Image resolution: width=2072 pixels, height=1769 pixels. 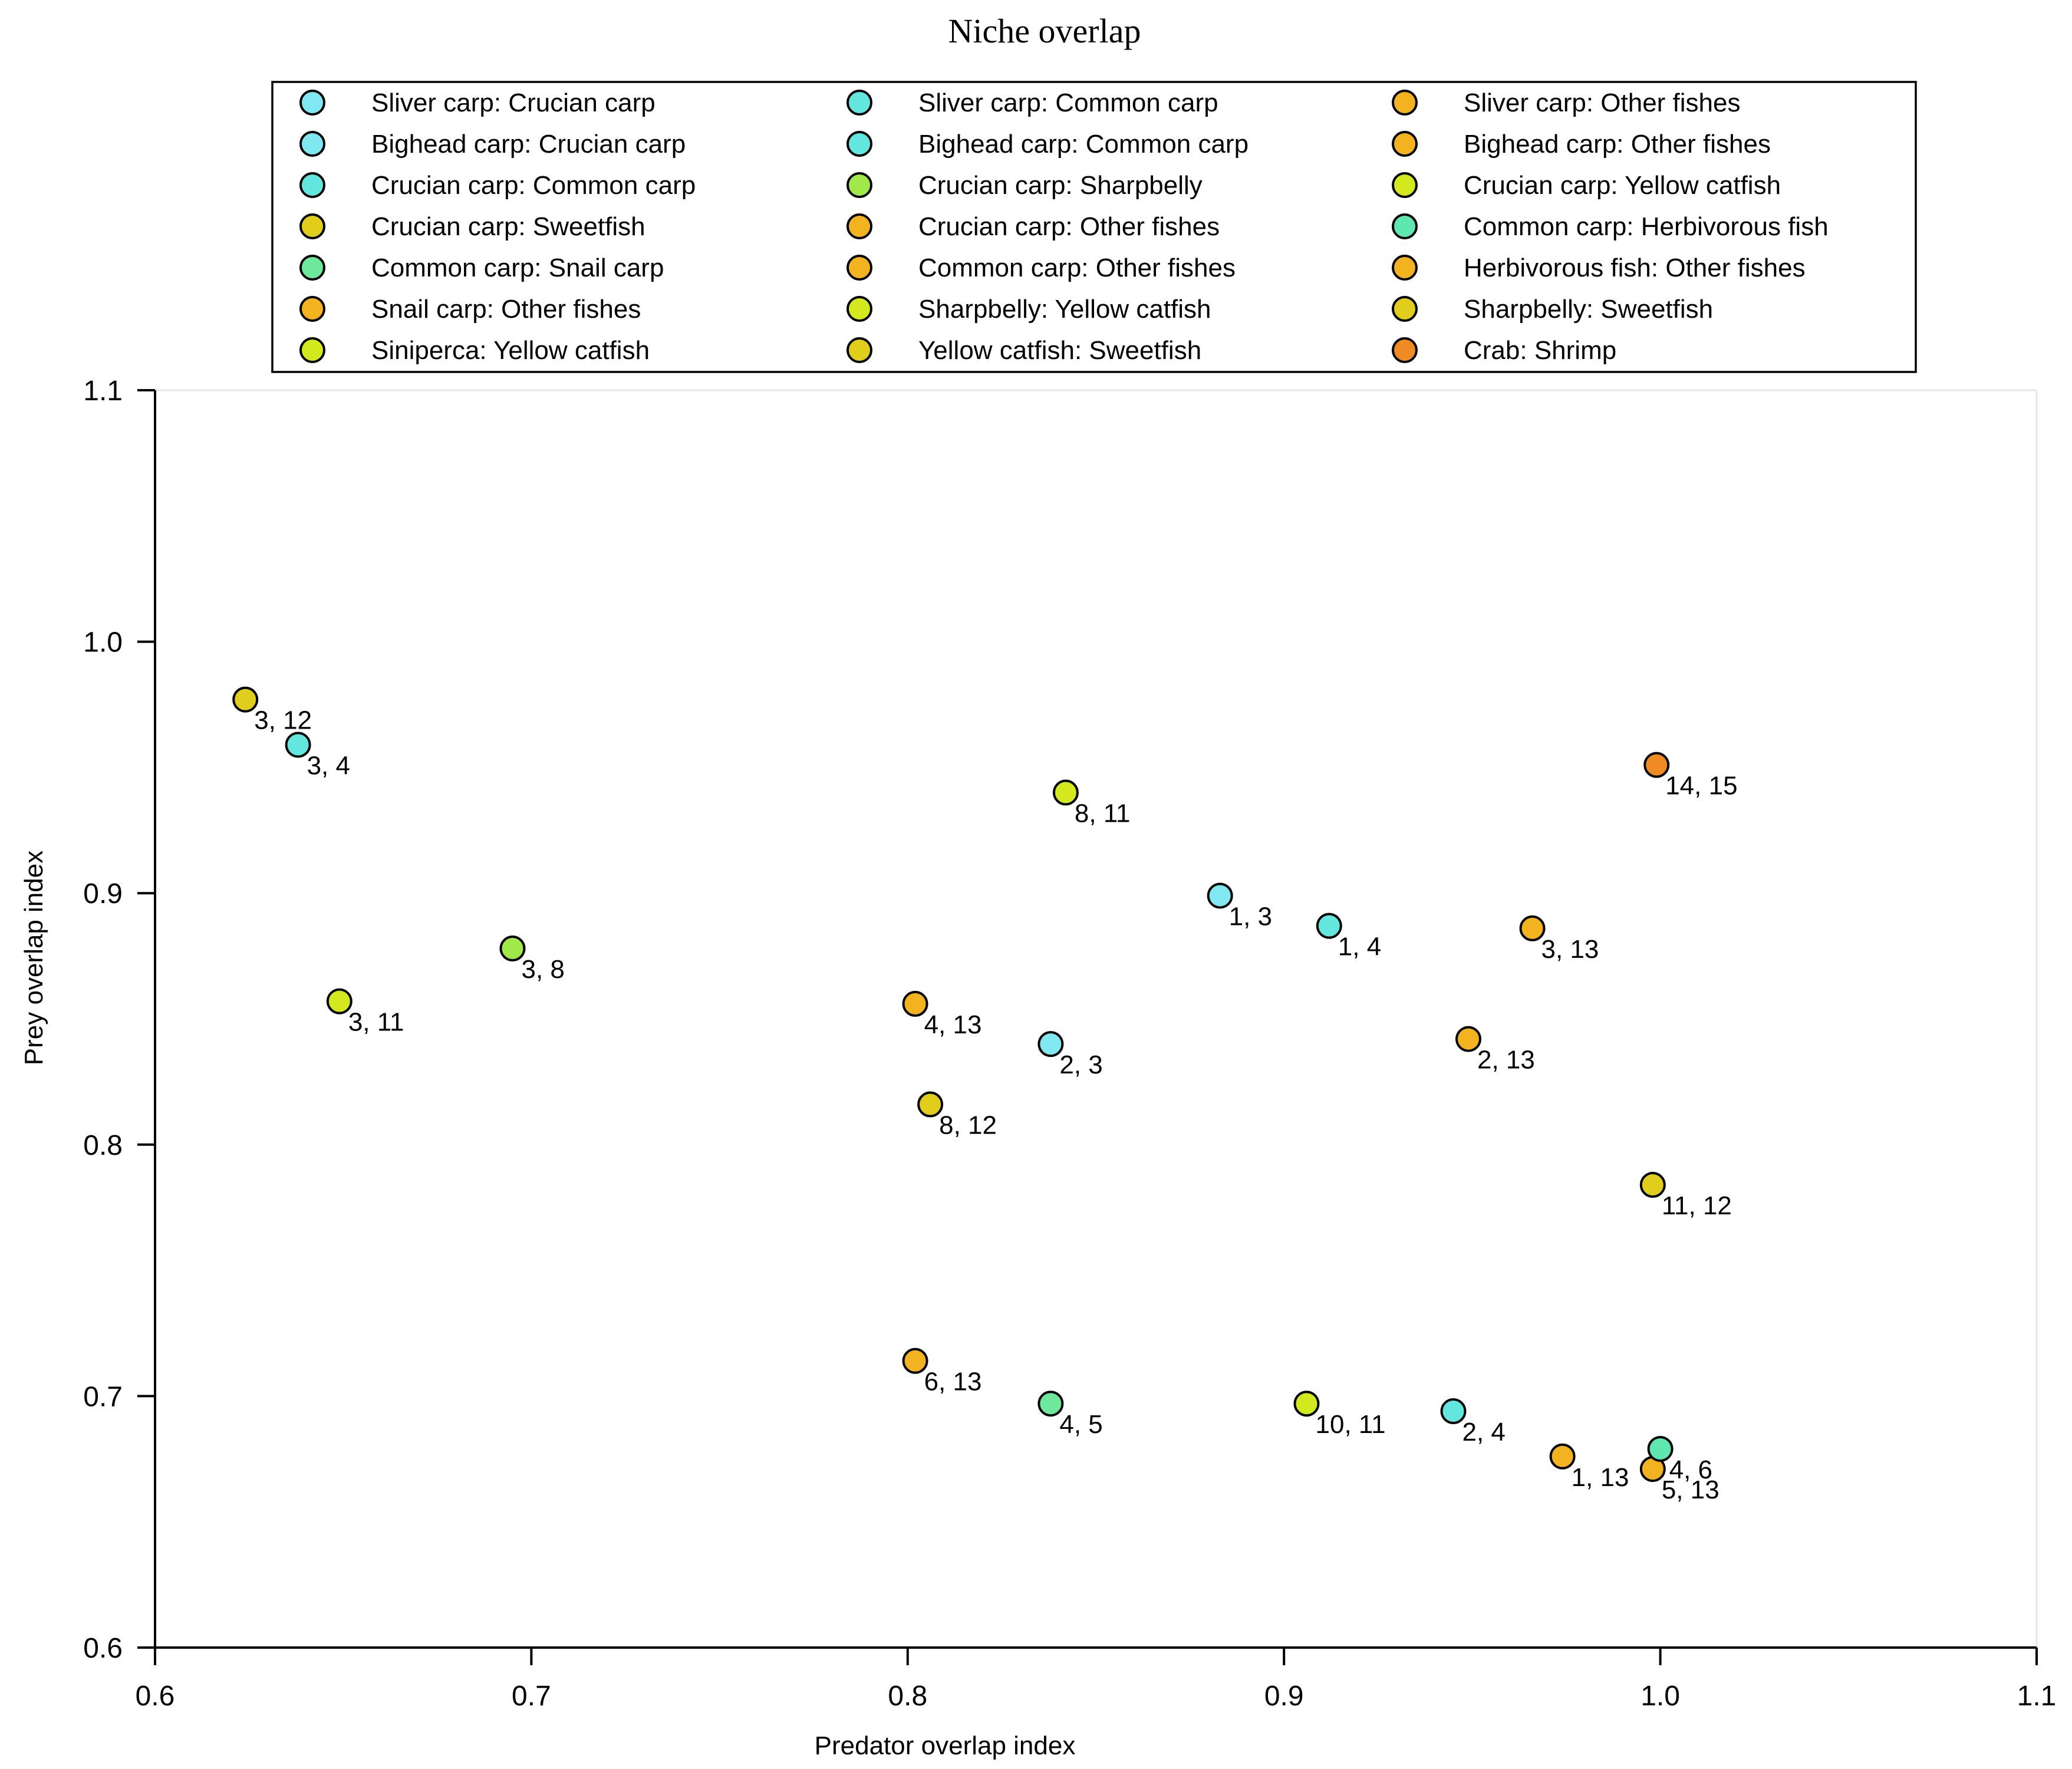 What do you see at coordinates (1069, 226) in the screenshot?
I see `legend-label: Crucian carp: Other fishes` at bounding box center [1069, 226].